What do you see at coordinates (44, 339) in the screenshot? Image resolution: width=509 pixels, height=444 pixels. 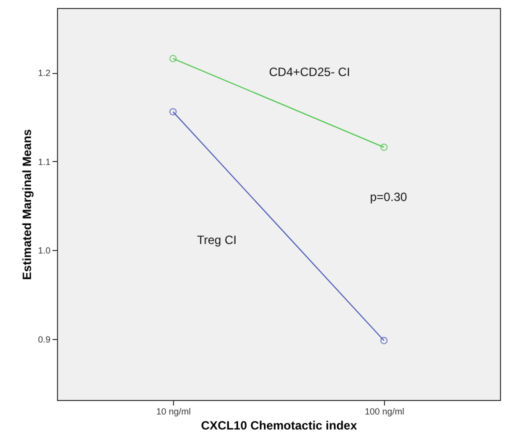 I see `y-tick-label: 0.9` at bounding box center [44, 339].